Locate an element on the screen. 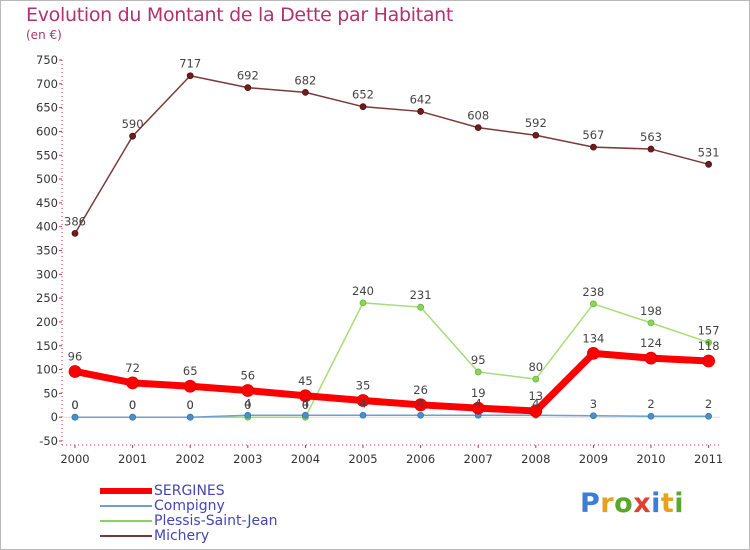  y-tick-label: 150 is located at coordinates (47, 346).